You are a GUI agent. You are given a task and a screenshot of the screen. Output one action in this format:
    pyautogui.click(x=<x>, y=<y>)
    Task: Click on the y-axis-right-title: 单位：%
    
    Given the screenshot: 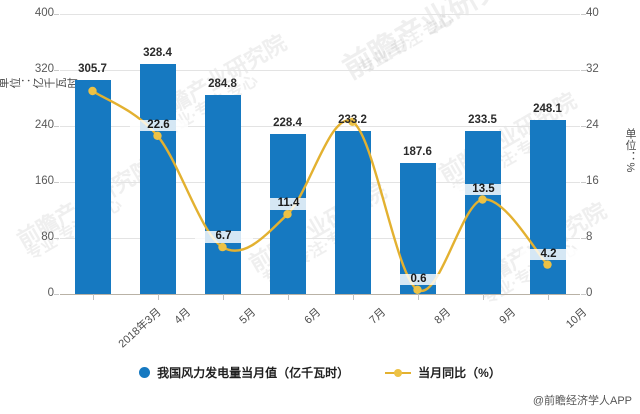 What is the action you would take?
    pyautogui.click(x=630, y=150)
    